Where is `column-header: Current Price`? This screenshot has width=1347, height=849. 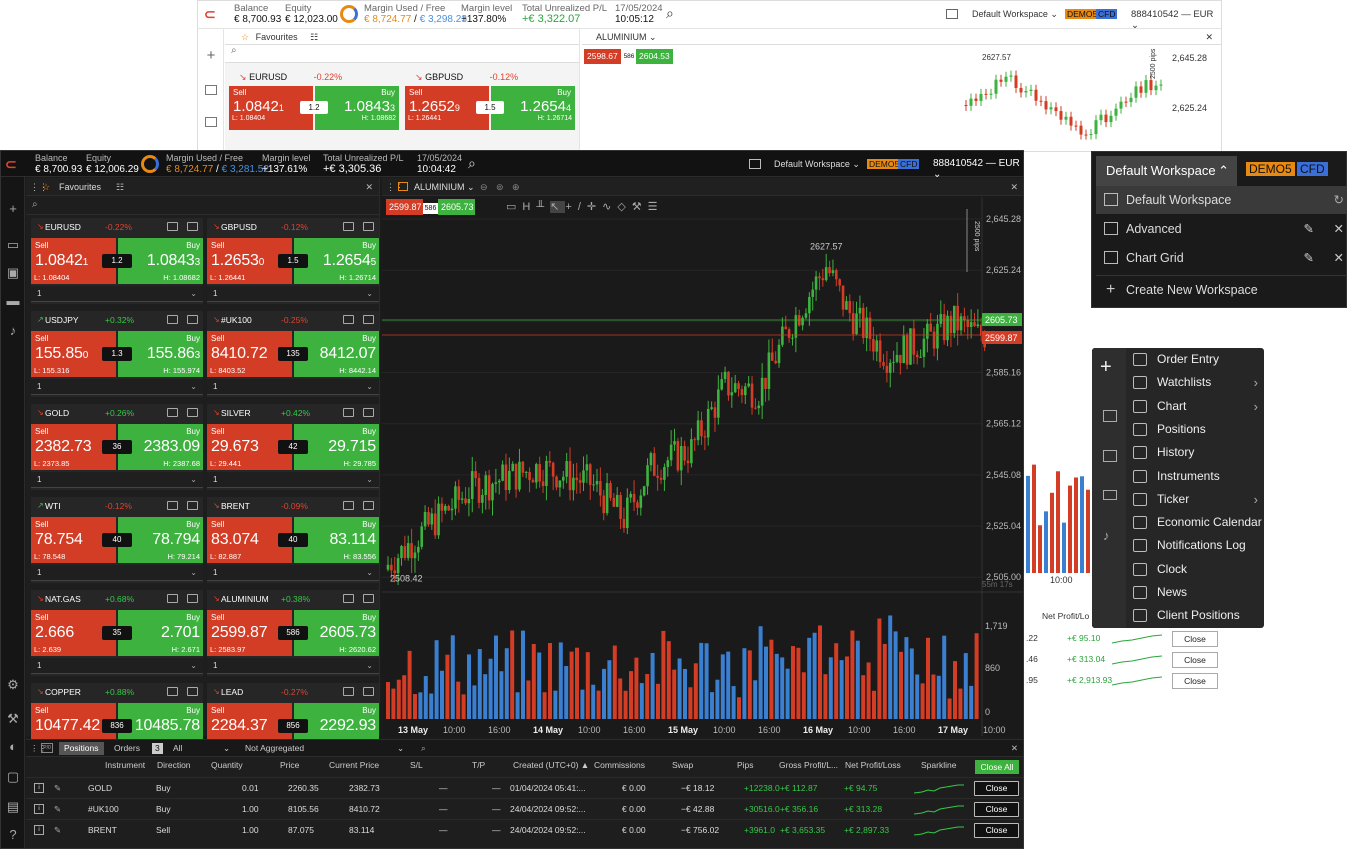
column-header: Current Price is located at coordinates (354, 765).